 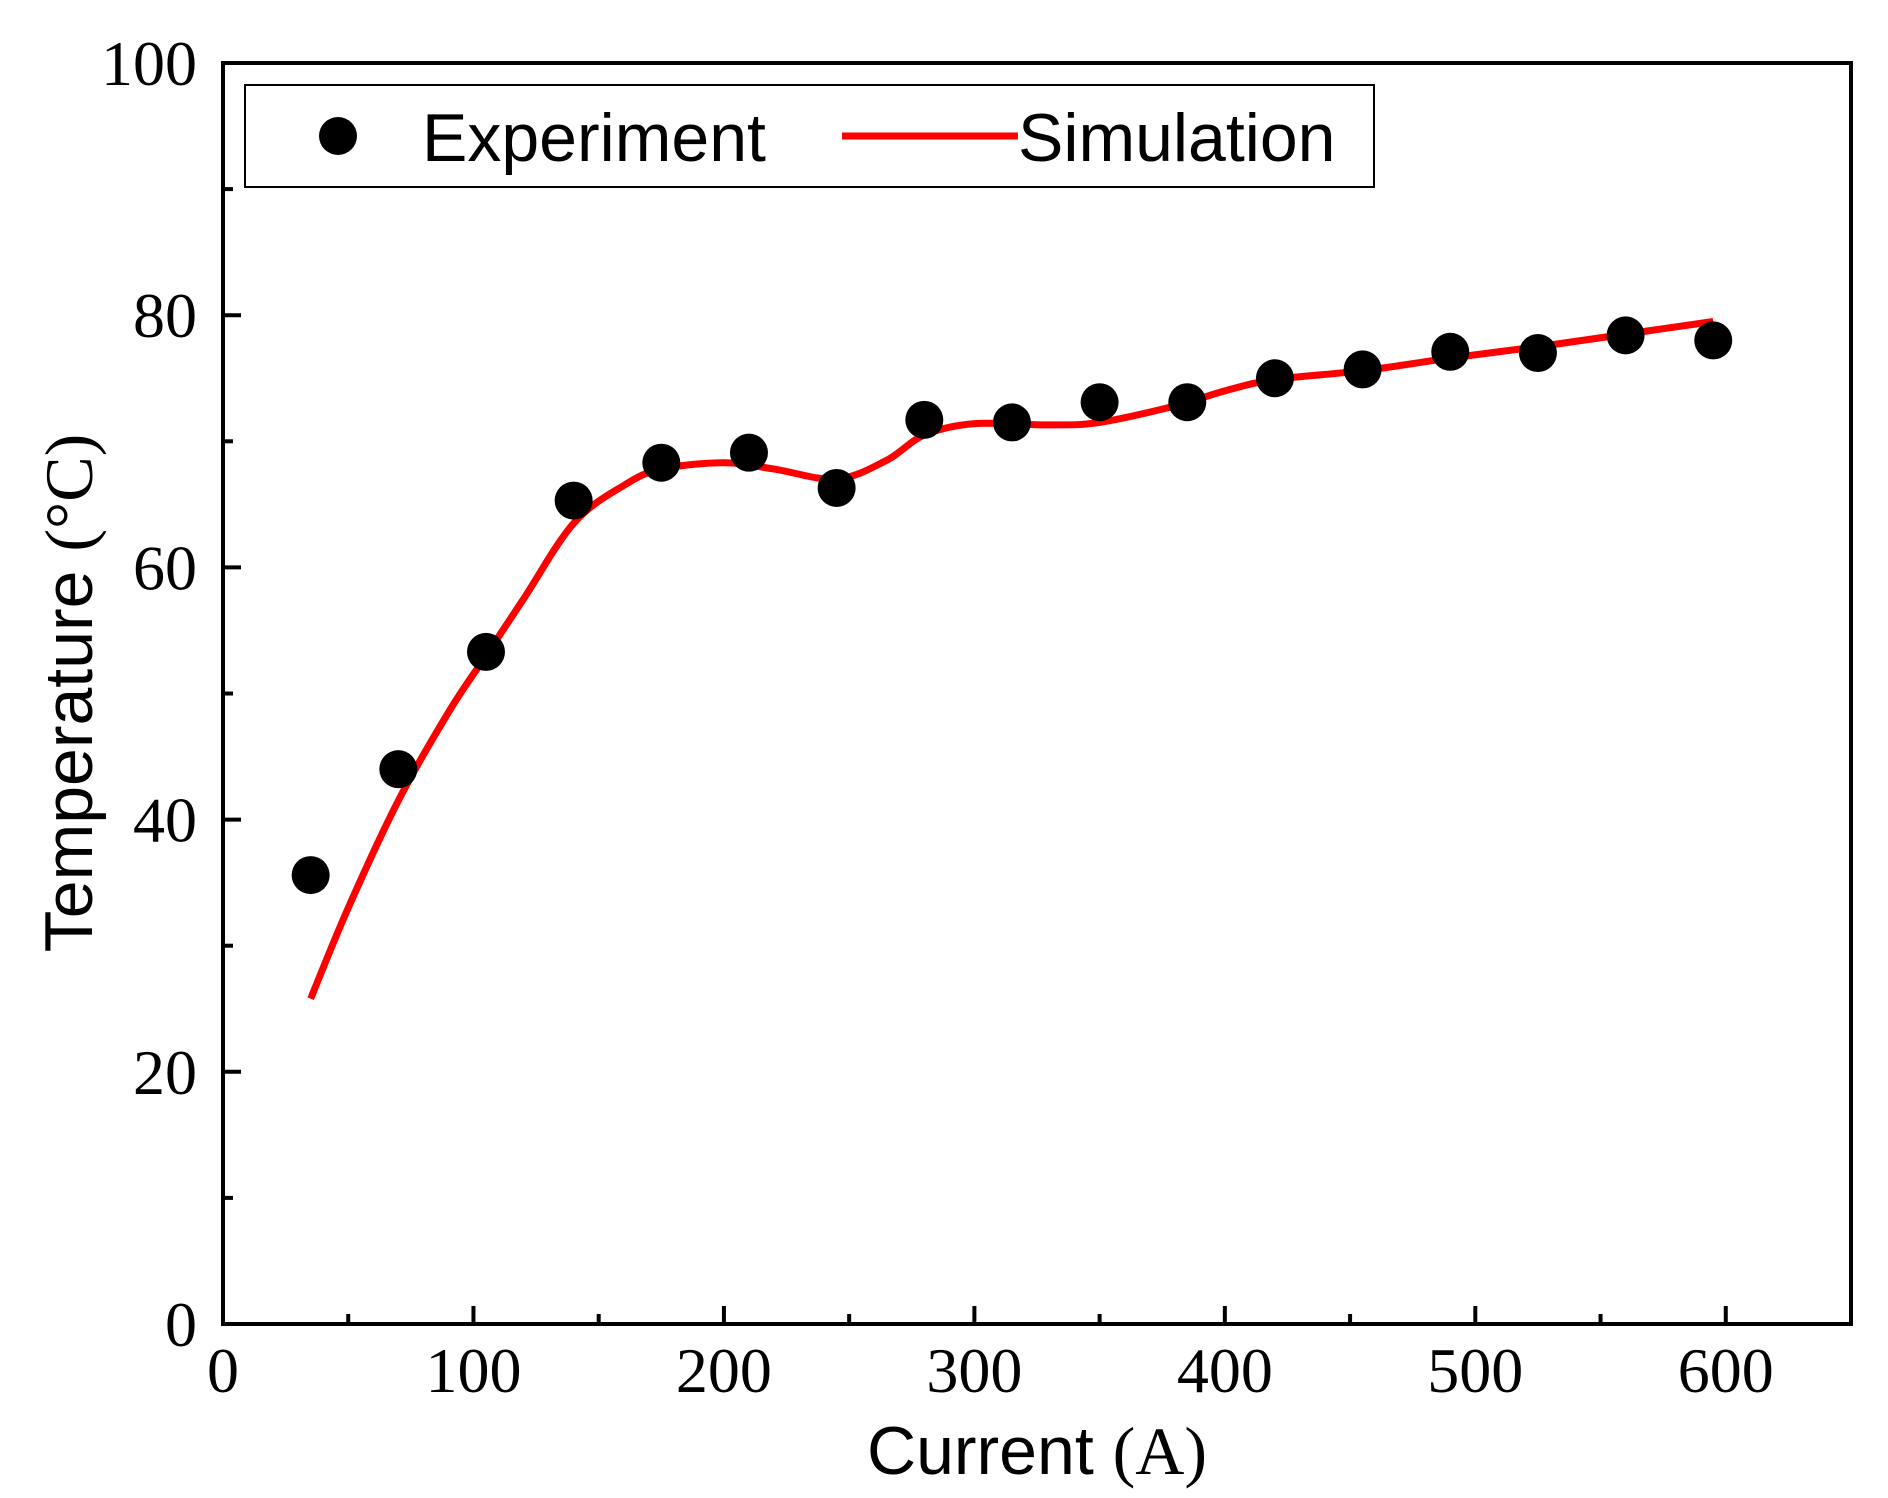 I want to click on y-axis-label: Temperature (°C), so click(x=69, y=693).